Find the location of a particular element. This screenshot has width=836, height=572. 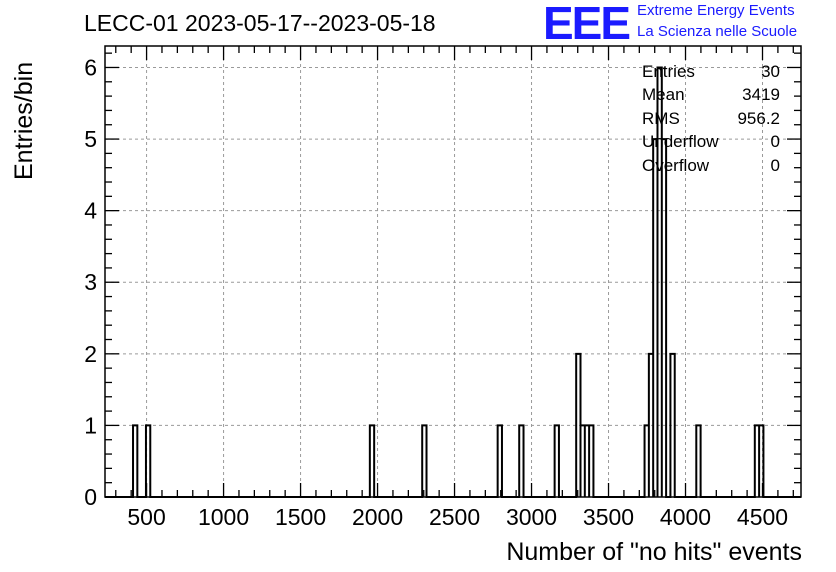

stats-row-overflow: Overflow 0 is located at coordinates (711, 165).